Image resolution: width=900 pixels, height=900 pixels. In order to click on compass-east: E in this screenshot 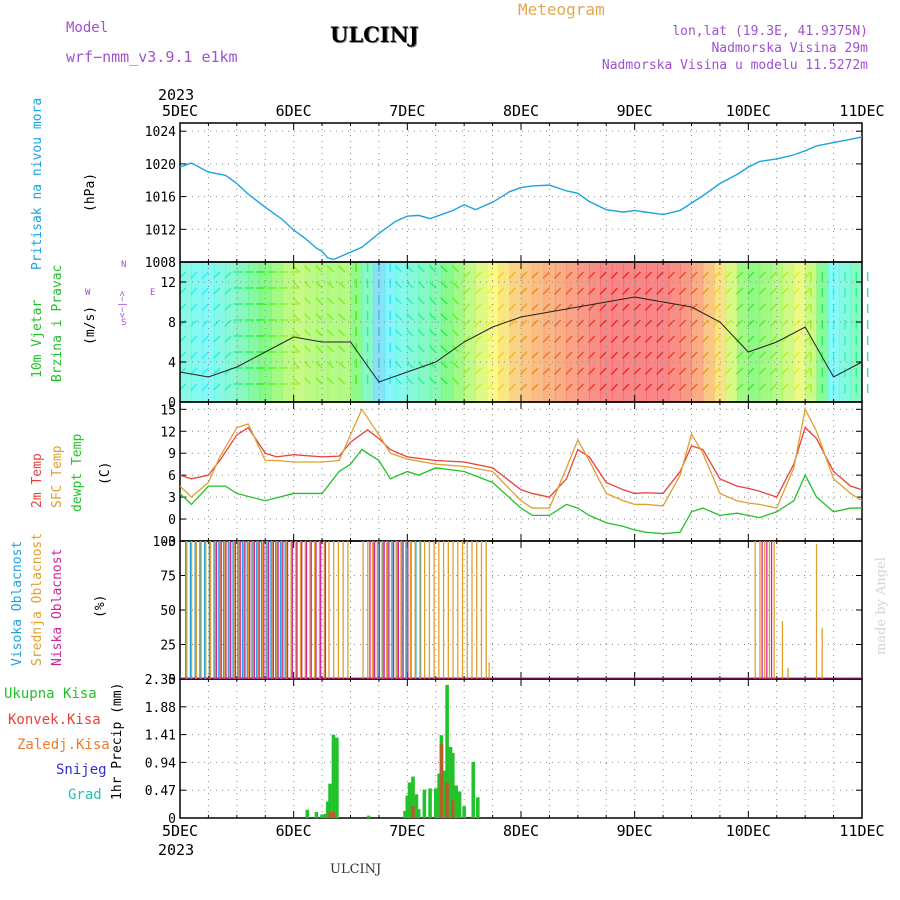, I will do `click(153, 293)`.